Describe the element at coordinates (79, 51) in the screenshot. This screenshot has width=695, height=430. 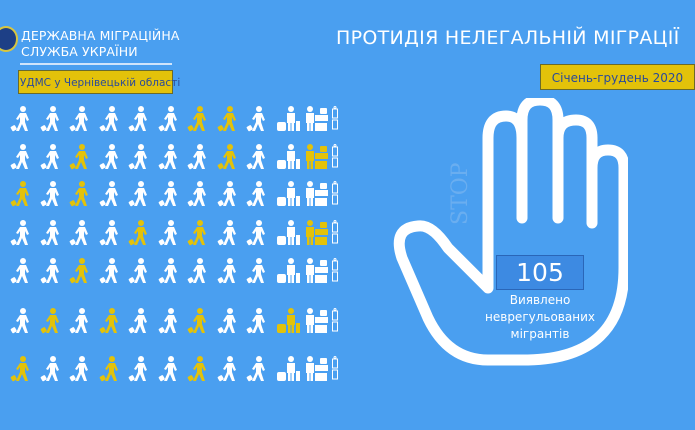
I see `org-line-2: СЛУЖБА УКРАЇНИ` at that location.